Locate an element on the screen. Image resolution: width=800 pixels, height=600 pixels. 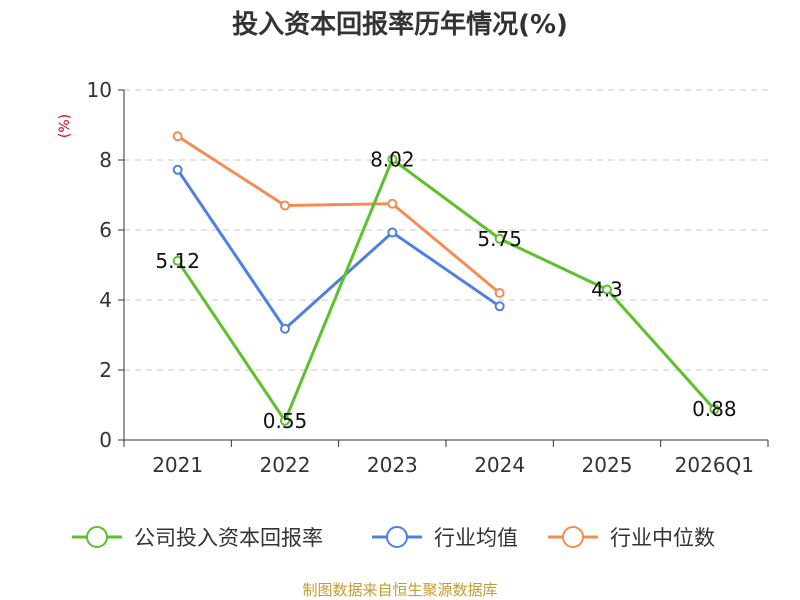
legend-item-0: 公司投入资本回报率 is located at coordinates (197, 538).